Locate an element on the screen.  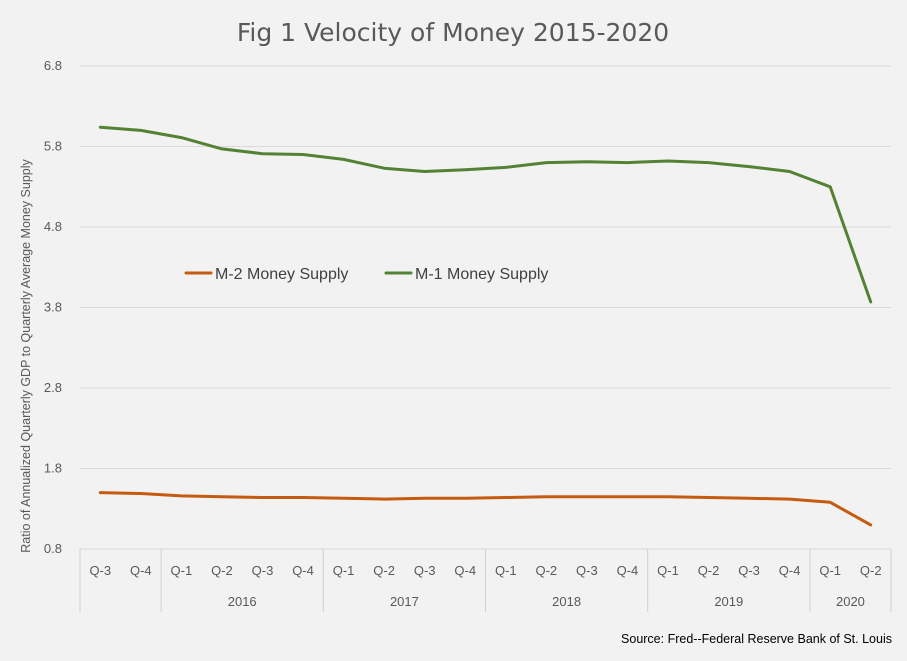
y-tick-label: 1.8 is located at coordinates (53, 468).